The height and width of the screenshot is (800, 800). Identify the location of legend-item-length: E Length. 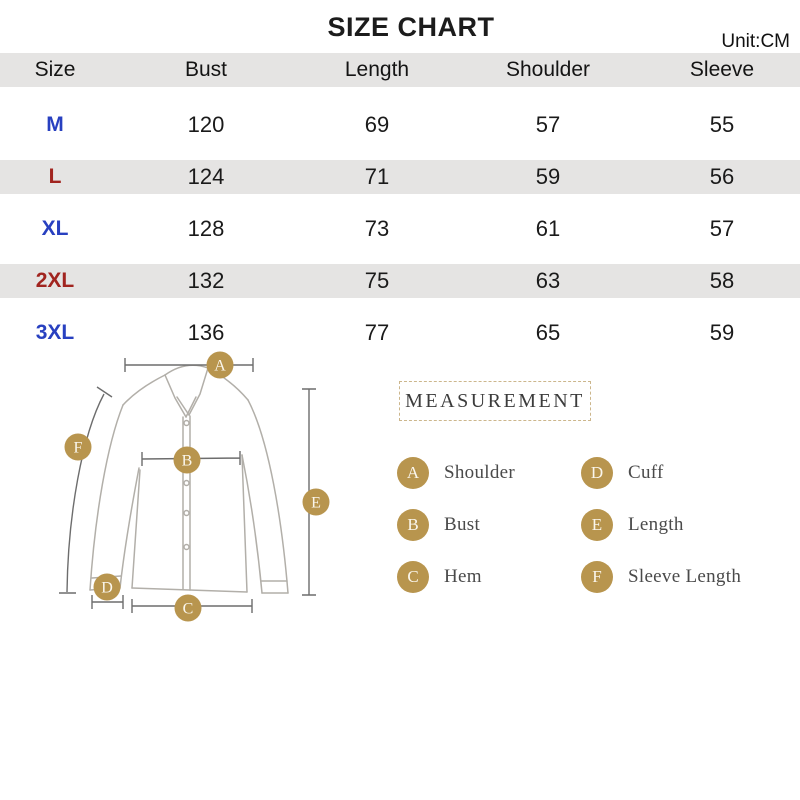
(661, 525).